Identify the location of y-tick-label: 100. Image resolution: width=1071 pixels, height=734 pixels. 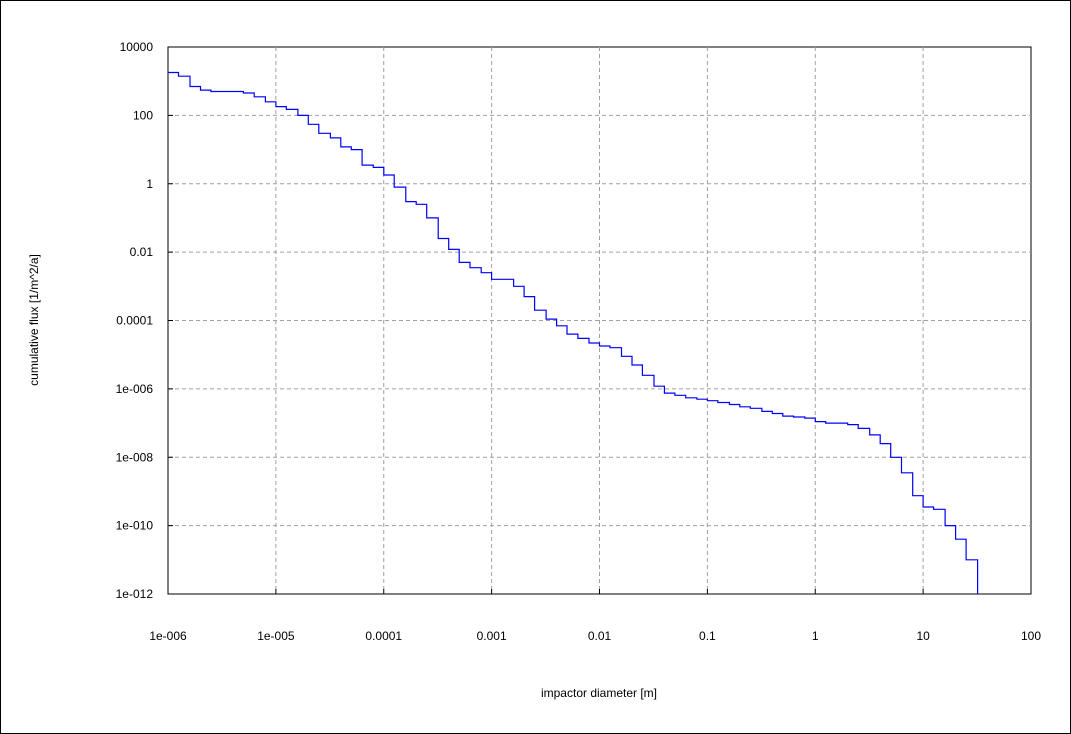
(143, 115).